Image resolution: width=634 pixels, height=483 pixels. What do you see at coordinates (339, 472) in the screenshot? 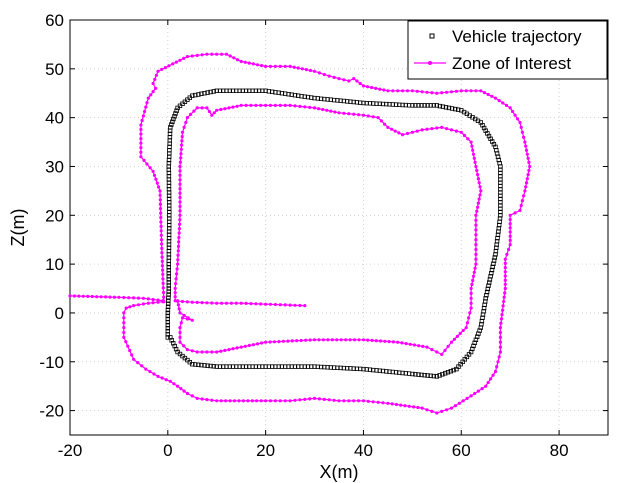
I see `x-axis-label: X(m)` at bounding box center [339, 472].